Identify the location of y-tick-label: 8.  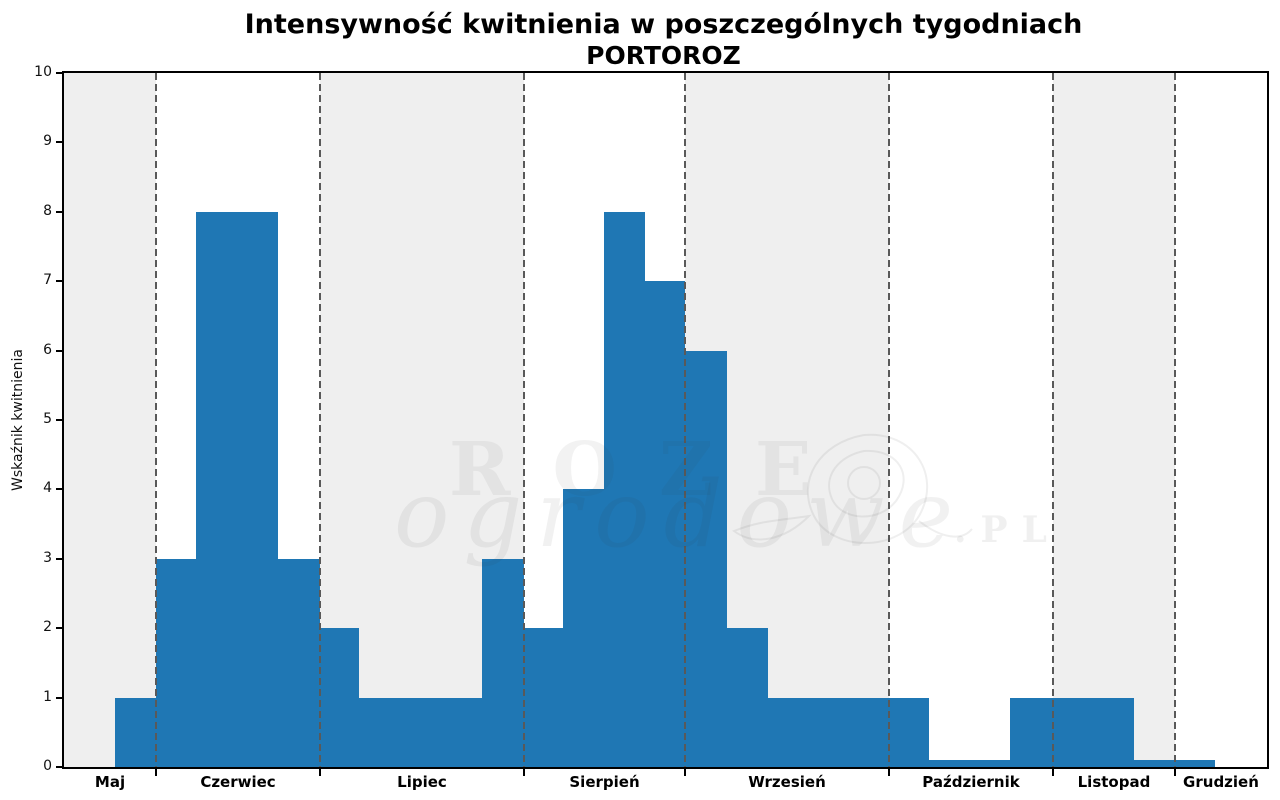
(47, 210).